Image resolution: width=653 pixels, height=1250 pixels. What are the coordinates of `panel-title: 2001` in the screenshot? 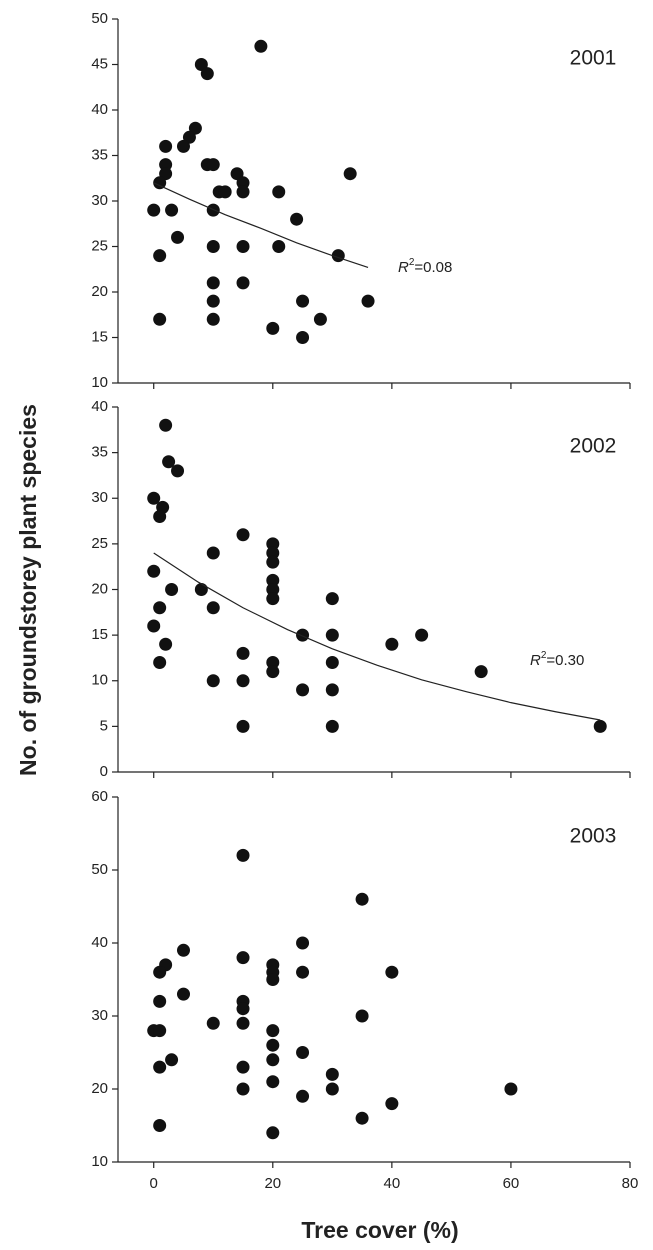 It's located at (593, 58).